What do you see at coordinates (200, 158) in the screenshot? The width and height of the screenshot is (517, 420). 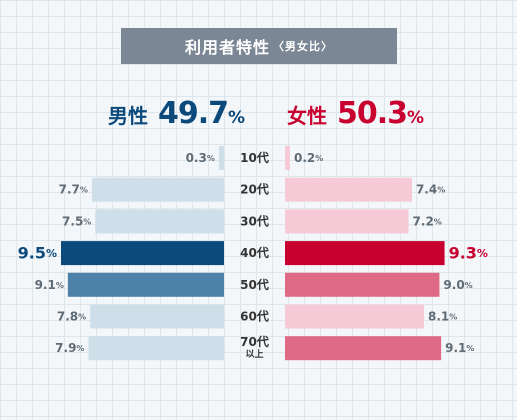 I see `male-value-label: 0.3%` at bounding box center [200, 158].